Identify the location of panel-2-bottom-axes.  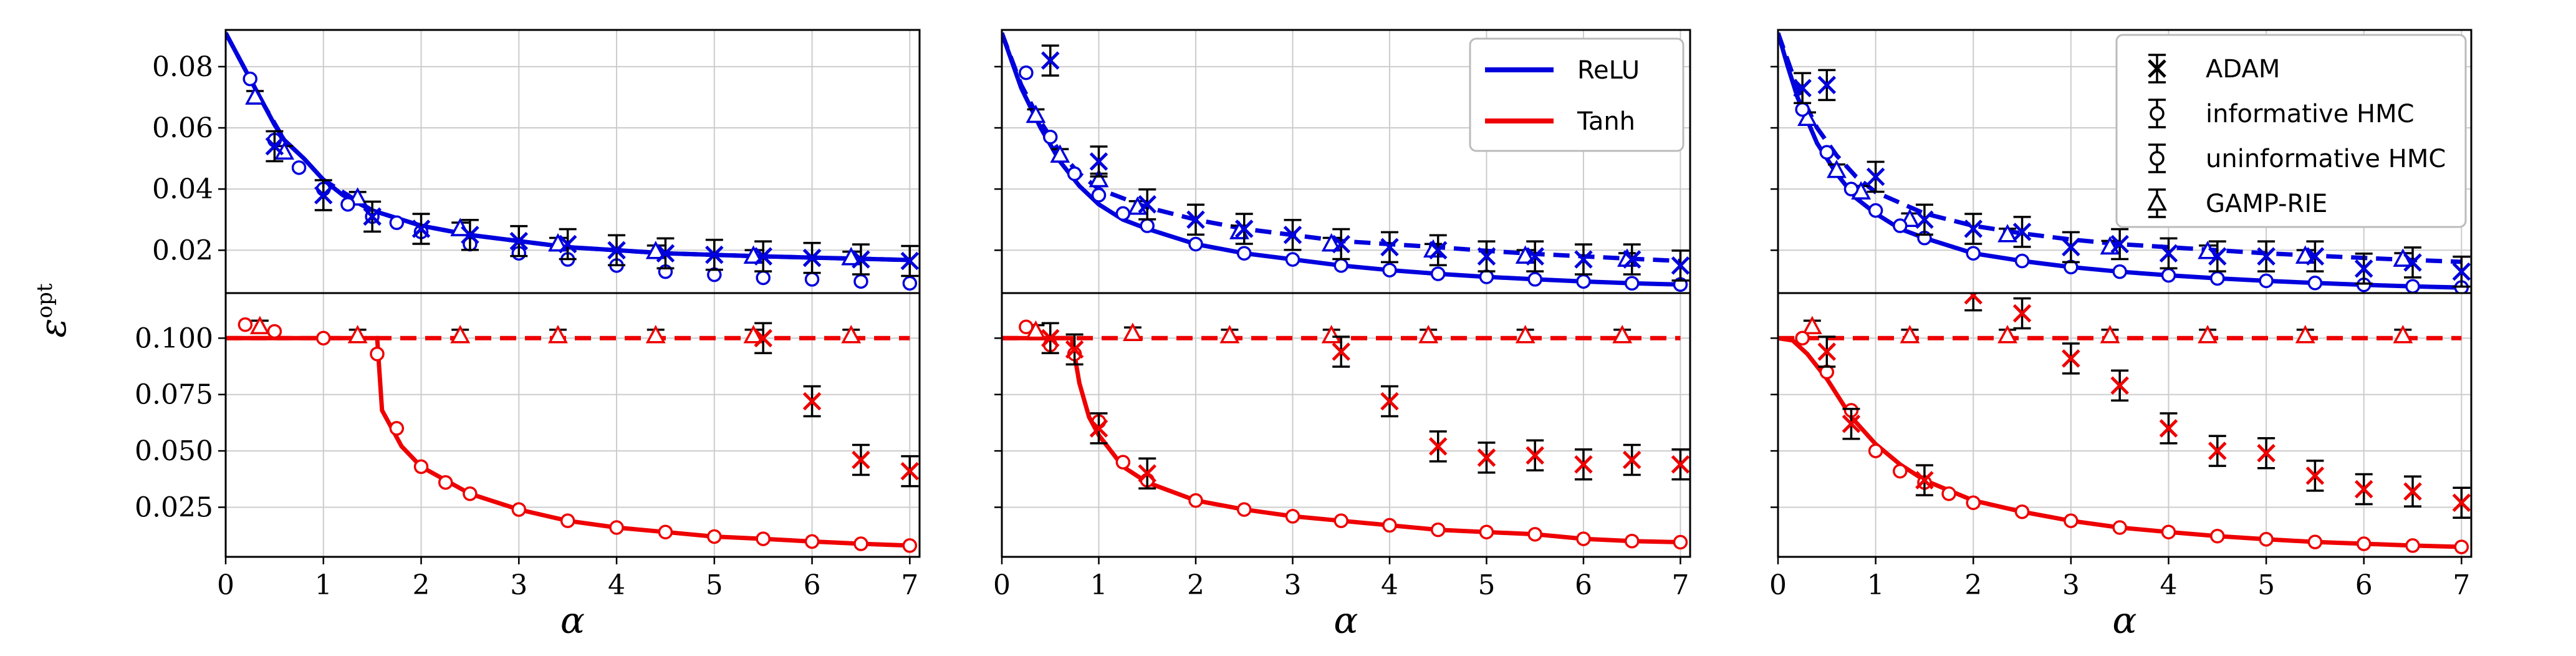
(1342, 425).